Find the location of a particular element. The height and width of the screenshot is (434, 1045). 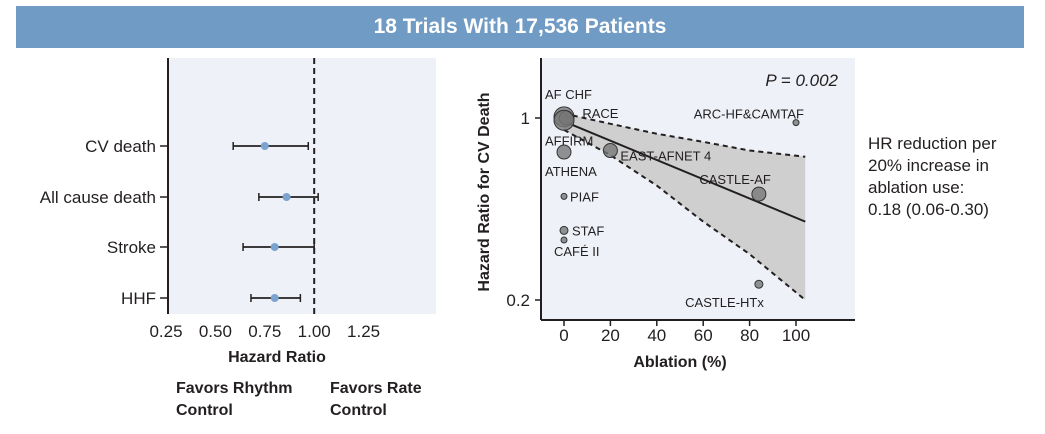

forest-row-label: CV death is located at coordinates (120, 146).